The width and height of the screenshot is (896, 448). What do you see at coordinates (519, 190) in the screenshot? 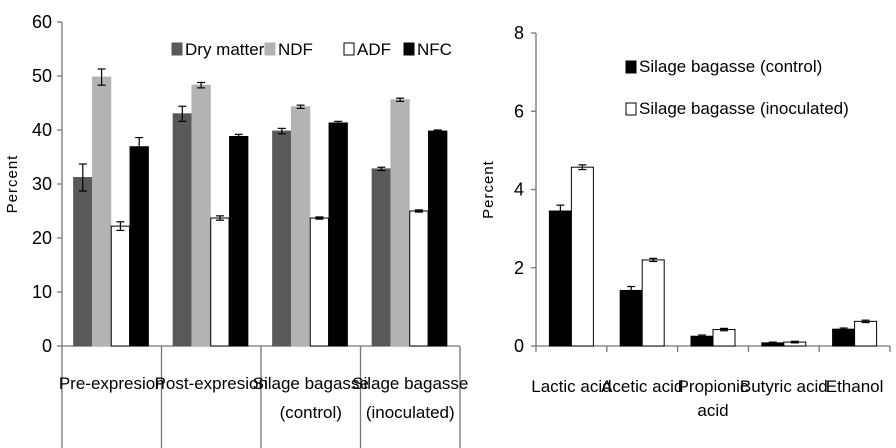
I see `y-tick-label: 4` at bounding box center [519, 190].